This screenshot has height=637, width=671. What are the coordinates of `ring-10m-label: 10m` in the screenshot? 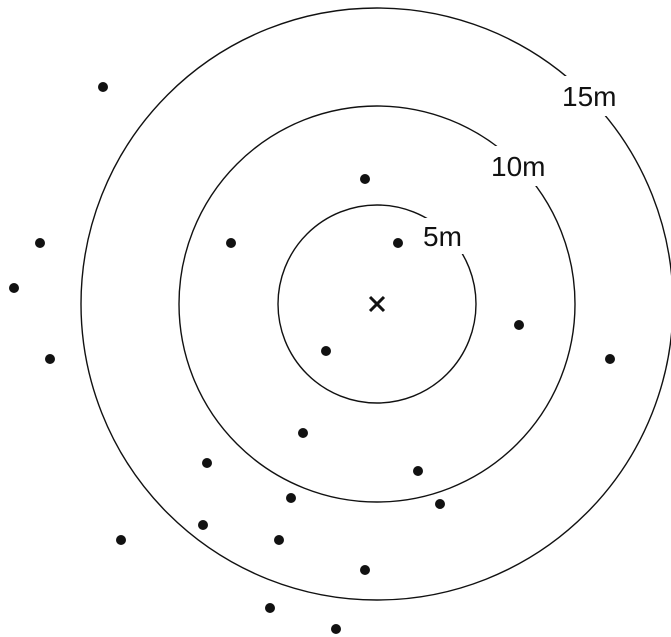 It's located at (518, 166).